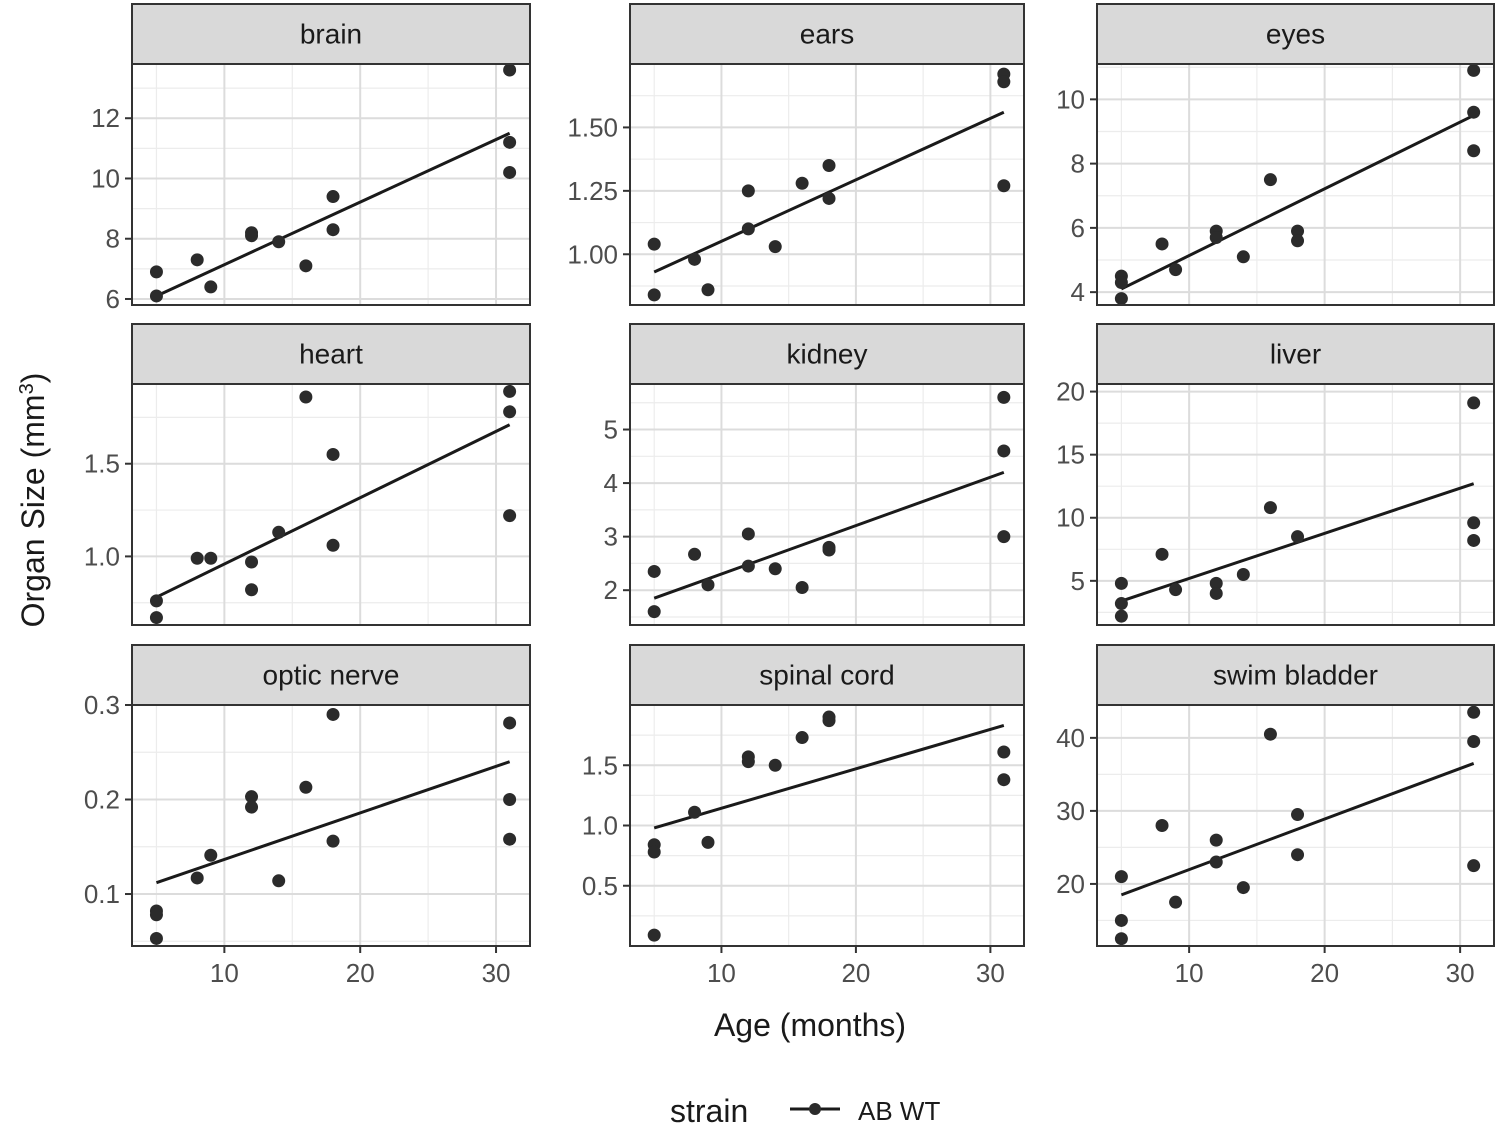  I want to click on strip-heart, so click(331, 354).